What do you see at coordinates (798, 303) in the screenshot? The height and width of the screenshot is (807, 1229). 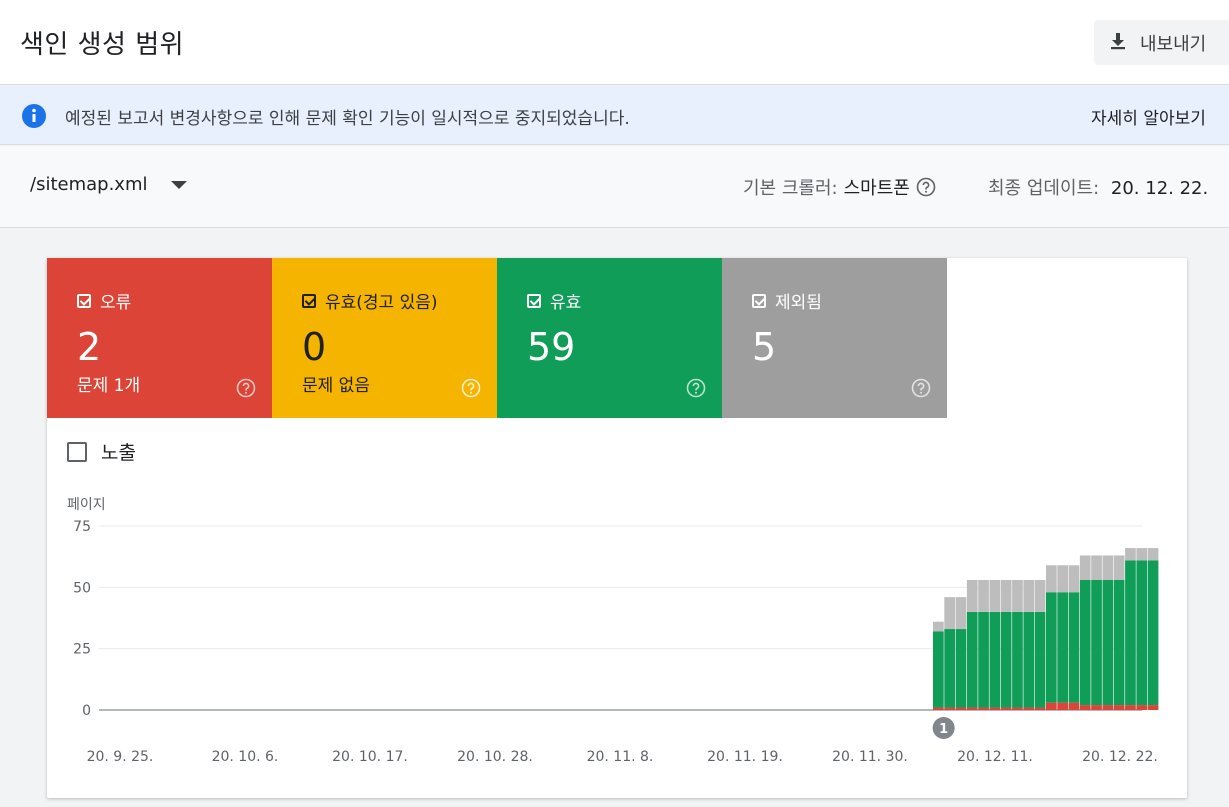 I see `tile-label: 제외됨` at bounding box center [798, 303].